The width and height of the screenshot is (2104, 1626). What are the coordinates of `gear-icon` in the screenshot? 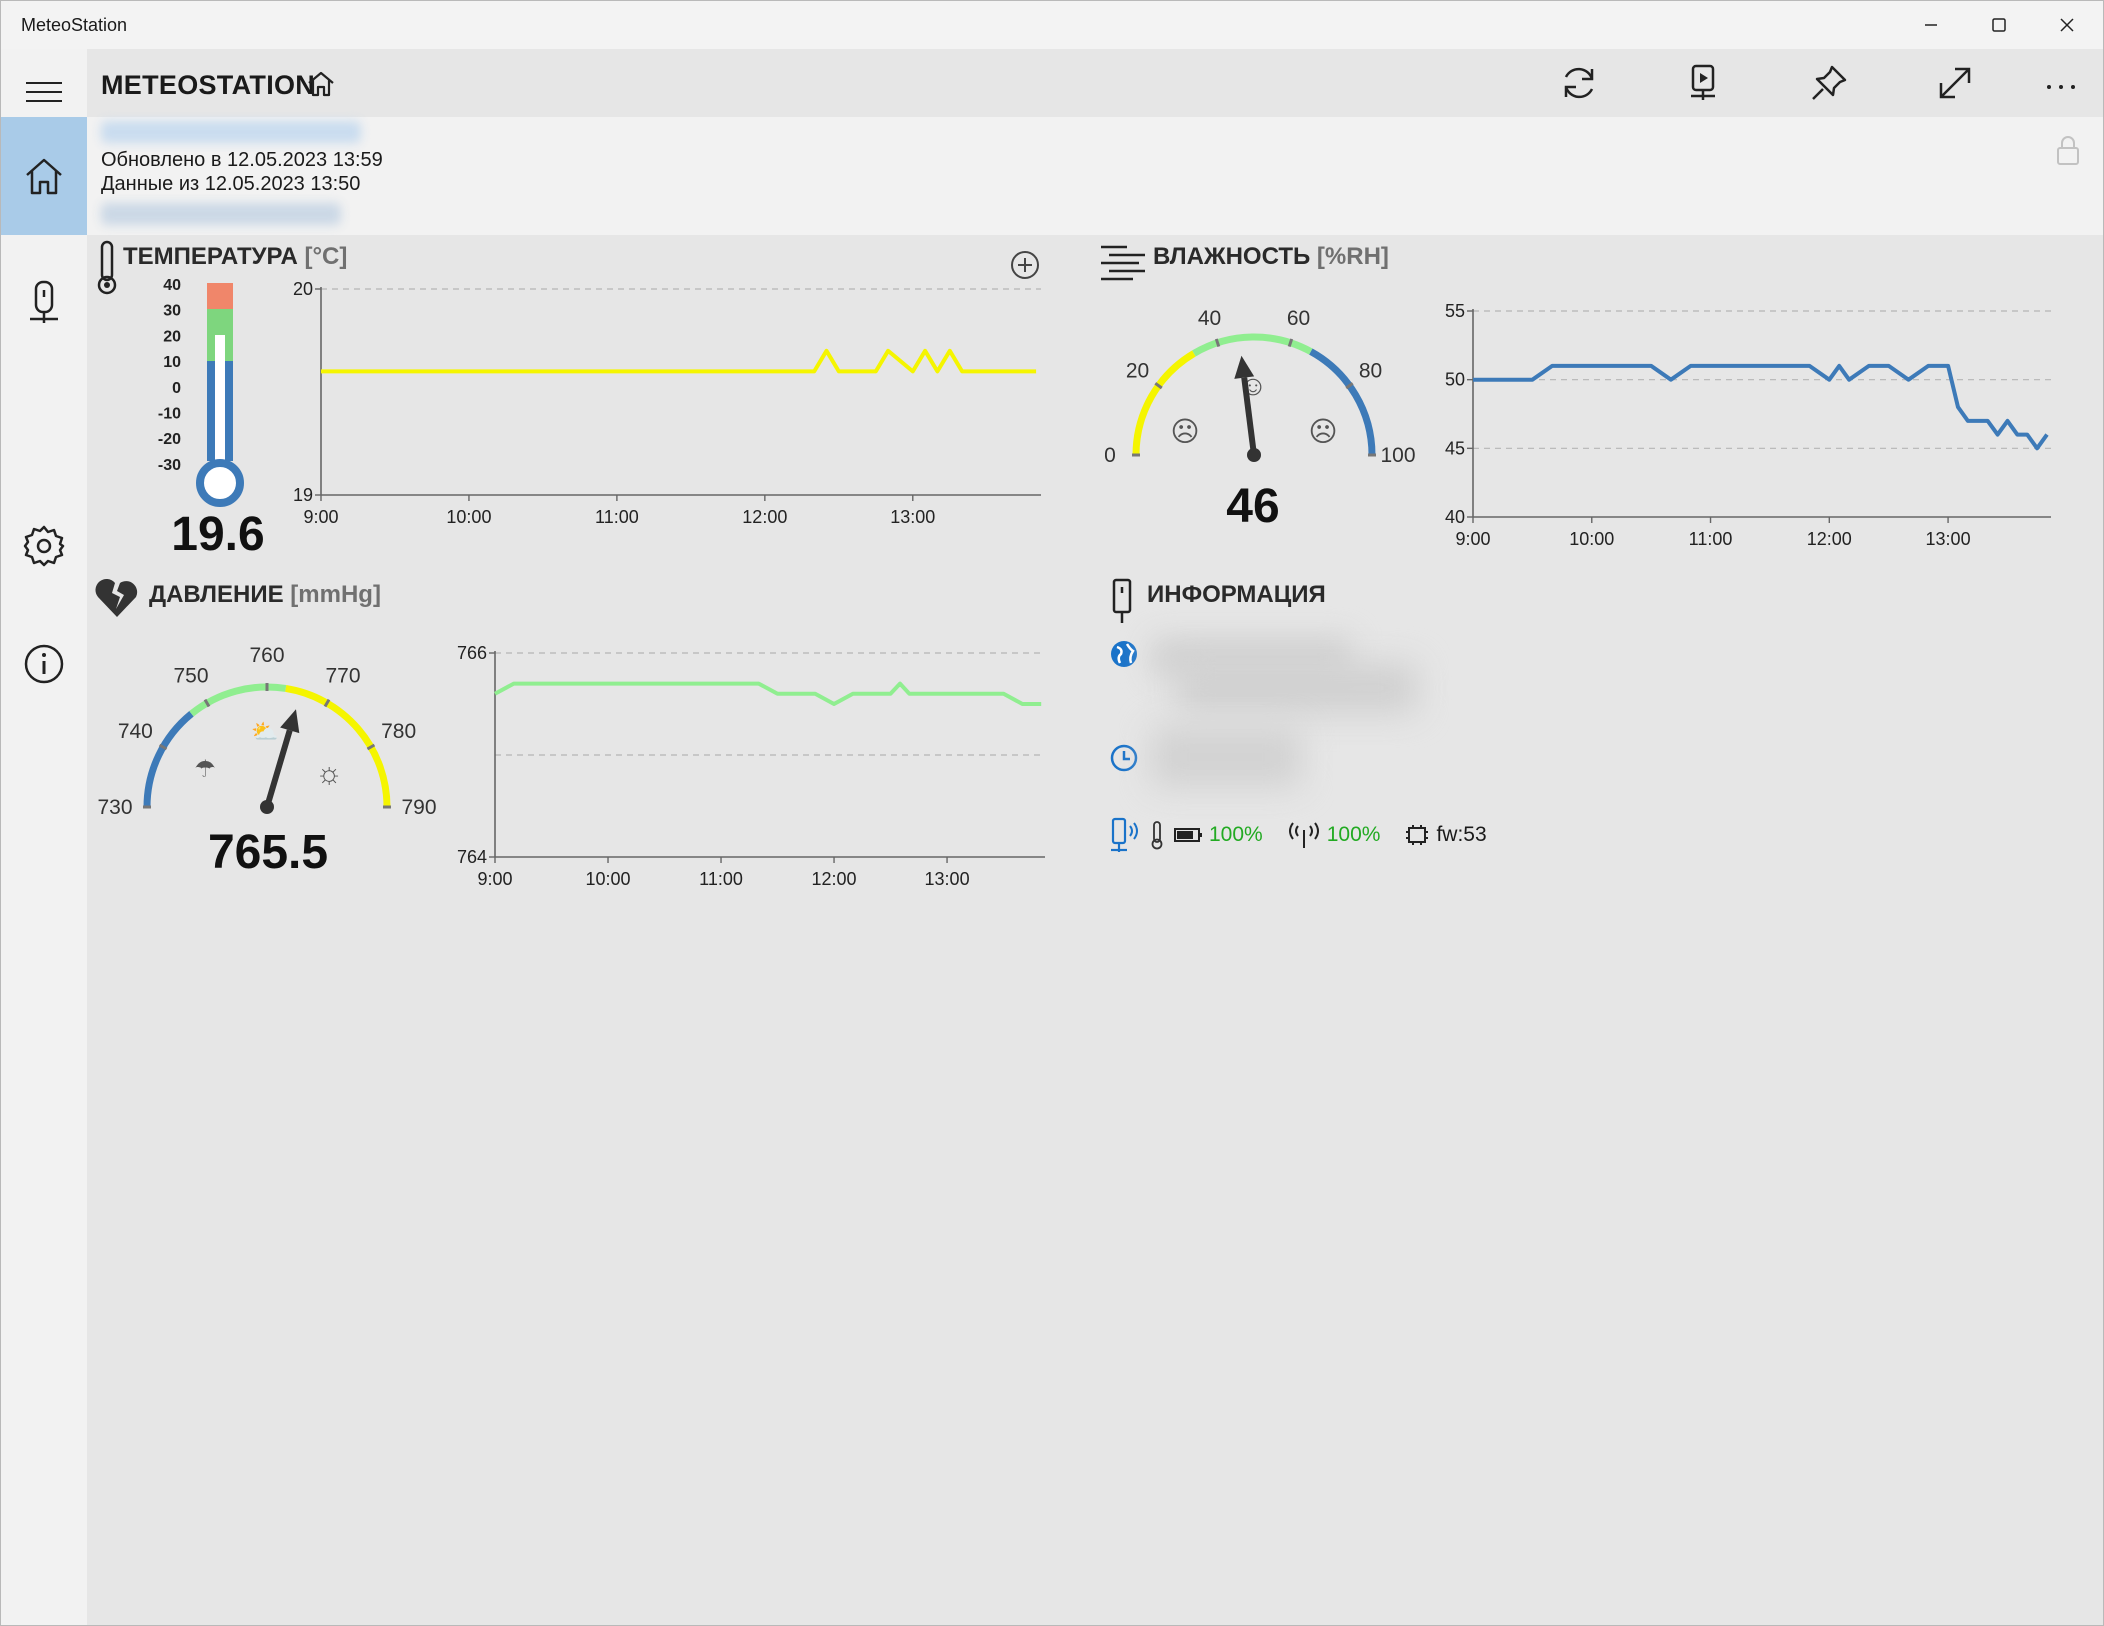 It's located at (44, 546).